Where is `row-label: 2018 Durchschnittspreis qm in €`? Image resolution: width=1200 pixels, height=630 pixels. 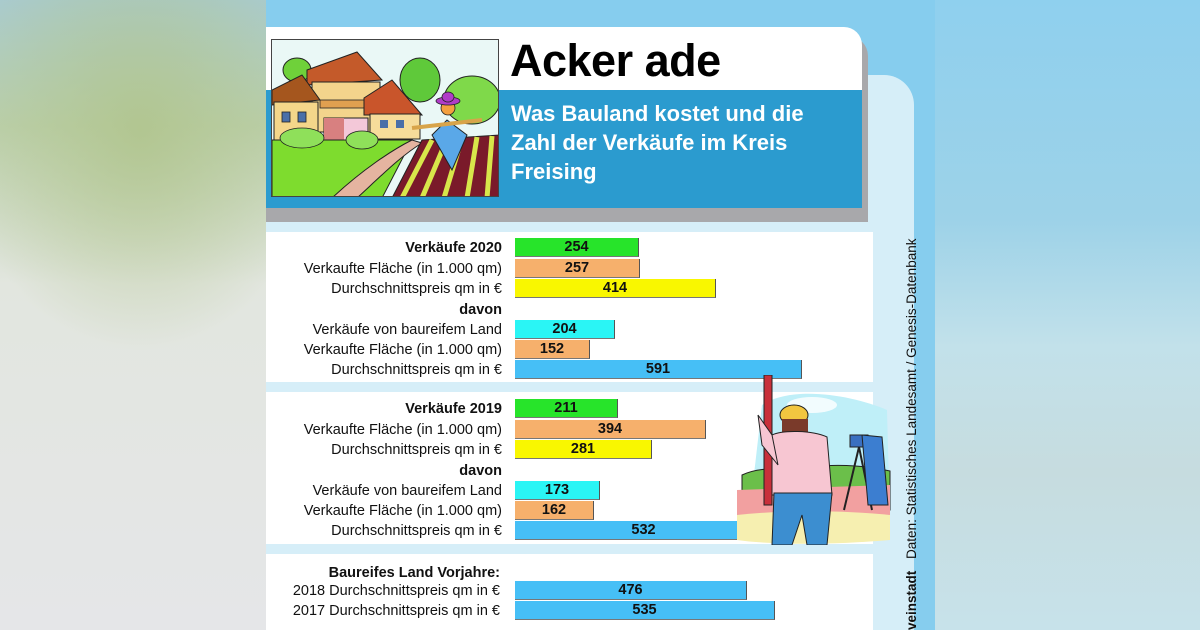 row-label: 2018 Durchschnittspreis qm in € is located at coordinates (396, 591).